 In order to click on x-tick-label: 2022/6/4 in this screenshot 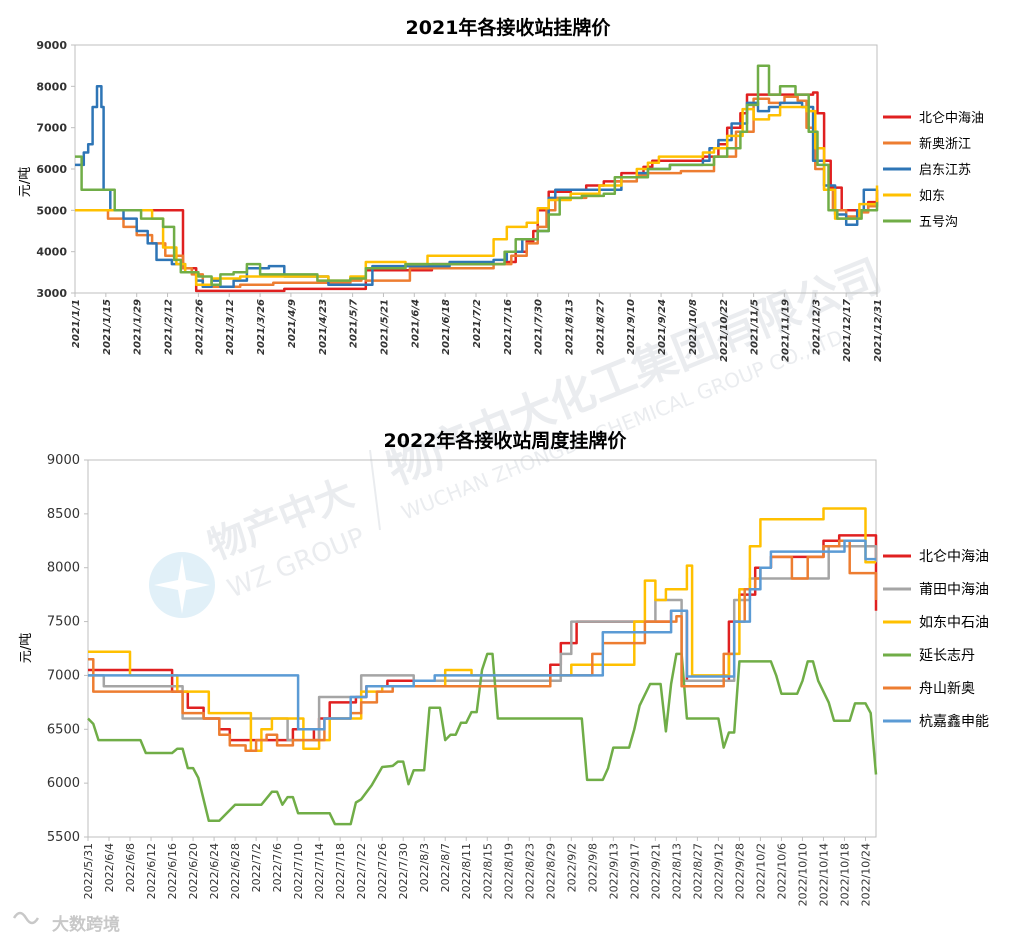, I will do `click(109, 867)`.